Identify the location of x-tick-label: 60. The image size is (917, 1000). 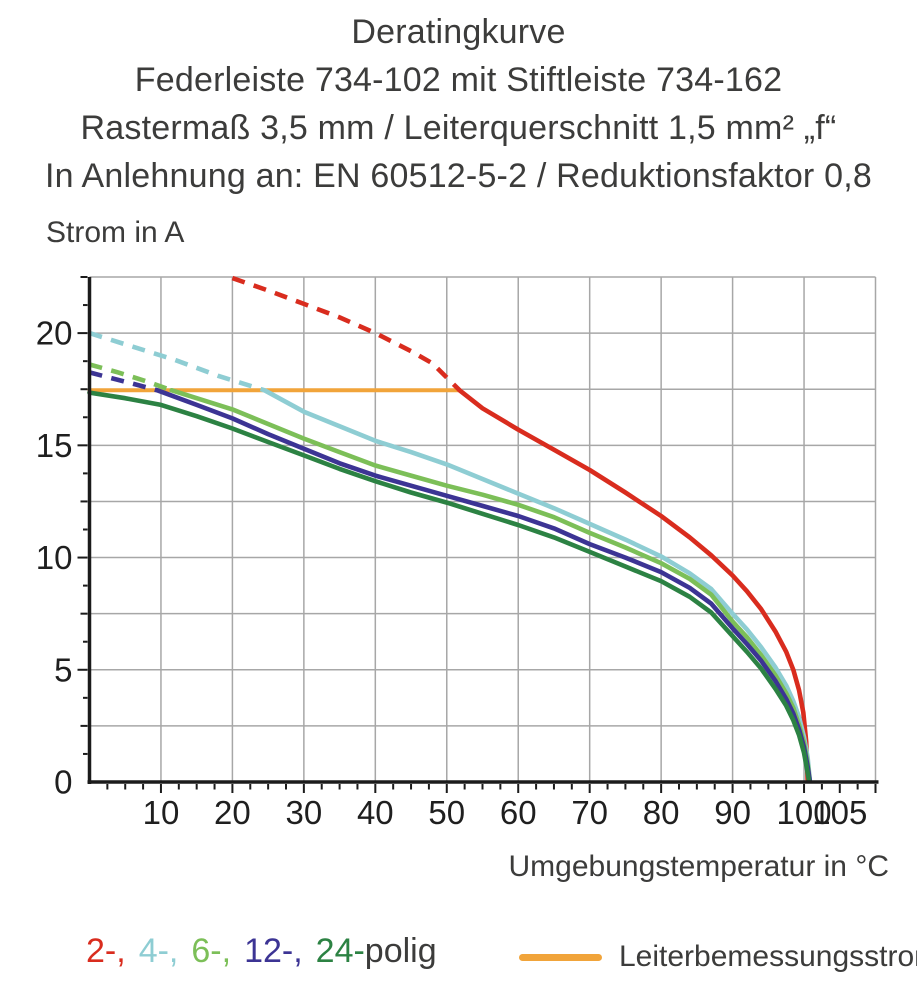
(518, 812).